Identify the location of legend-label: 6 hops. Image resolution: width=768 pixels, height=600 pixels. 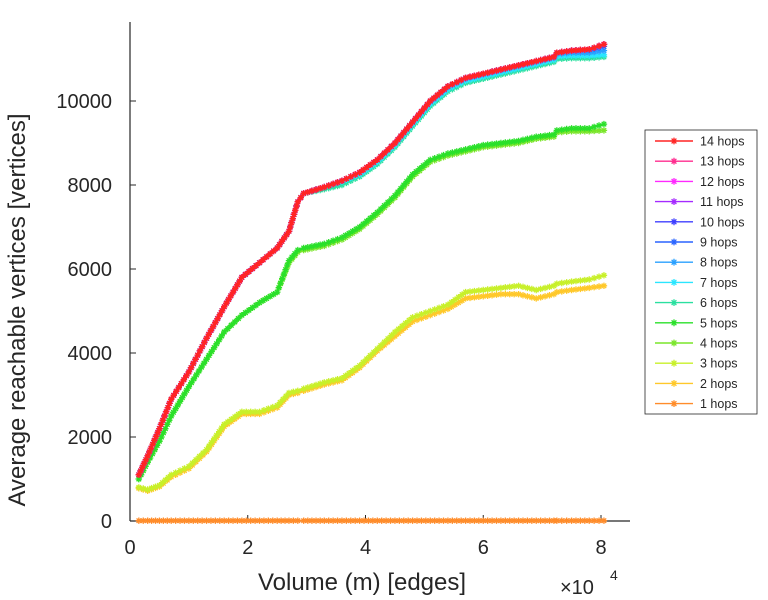
(719, 303).